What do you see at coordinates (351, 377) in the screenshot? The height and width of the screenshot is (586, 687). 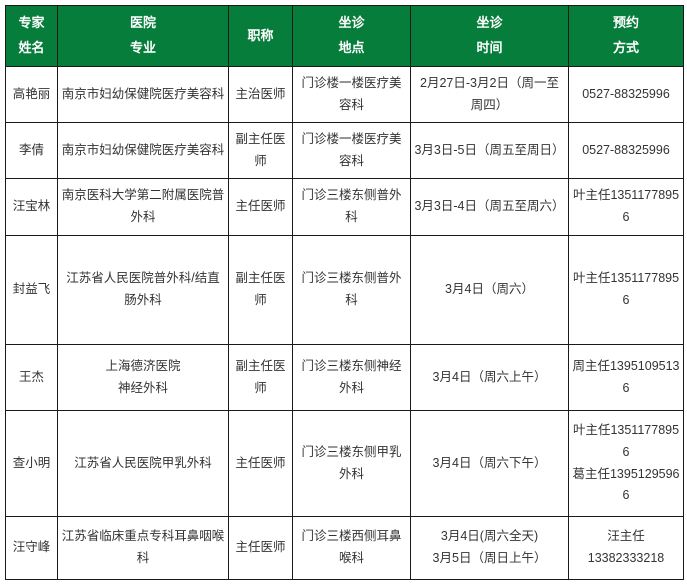 I see `cell-clinic-location: 门诊三楼东侧神经外科` at bounding box center [351, 377].